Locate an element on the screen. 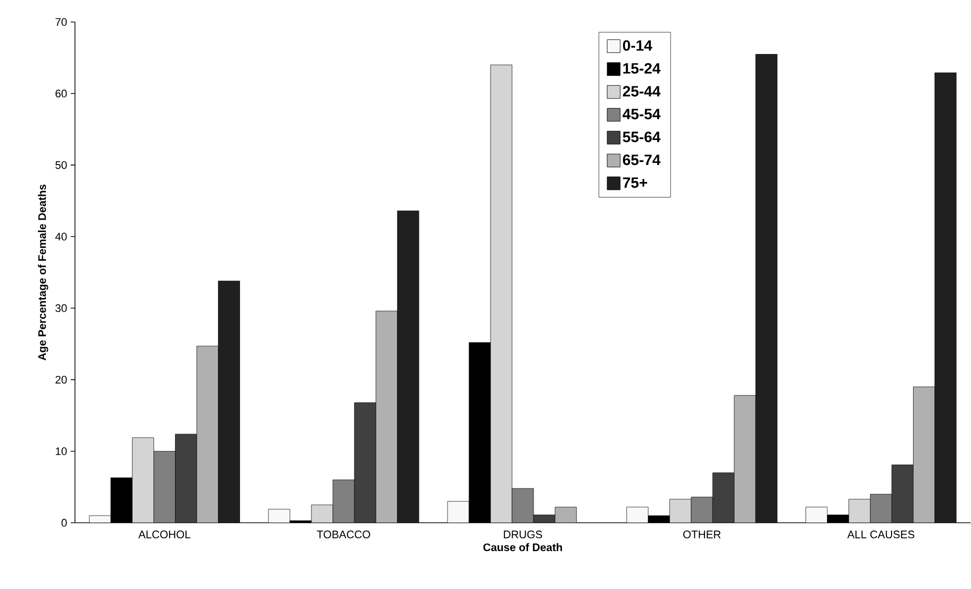 This screenshot has height=589, width=971. legend-label: 55-64 is located at coordinates (641, 137).